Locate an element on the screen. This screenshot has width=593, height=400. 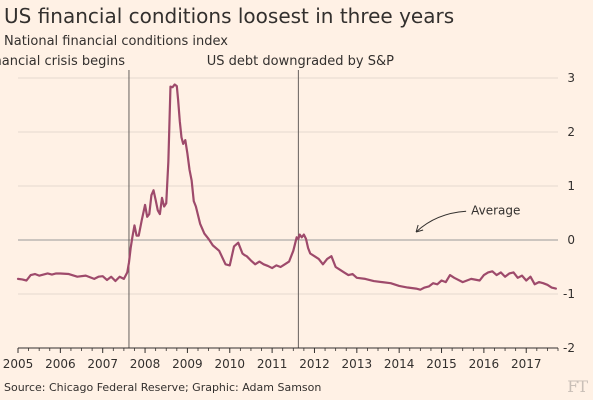
x-tick-label: 2016 is located at coordinates (484, 364).